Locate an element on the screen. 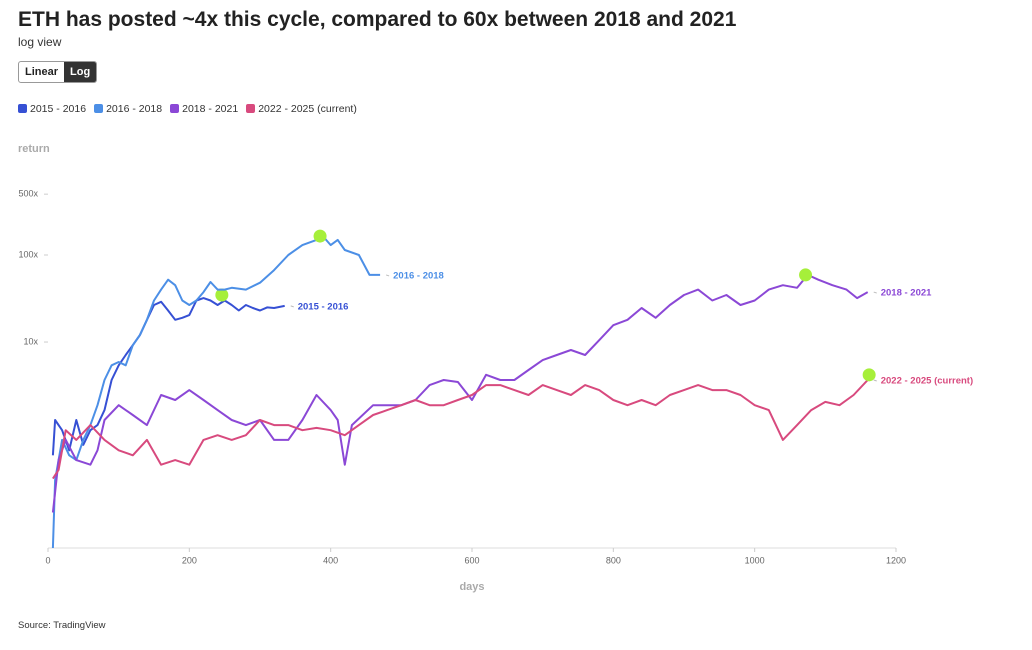 This screenshot has height=650, width=1032. scale-button: Linear is located at coordinates (42, 72).